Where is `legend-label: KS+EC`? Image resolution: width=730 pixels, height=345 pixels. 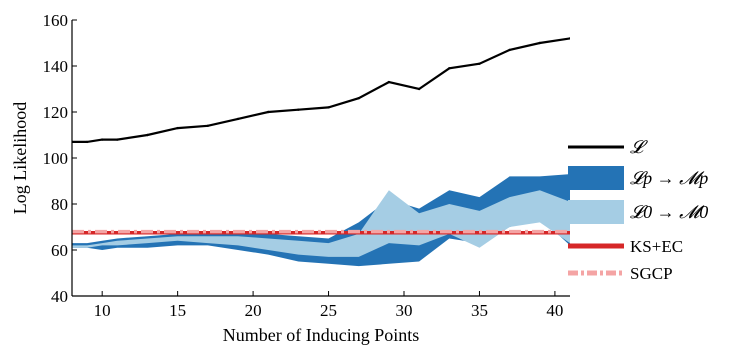 legend-label: KS+EC is located at coordinates (656, 246).